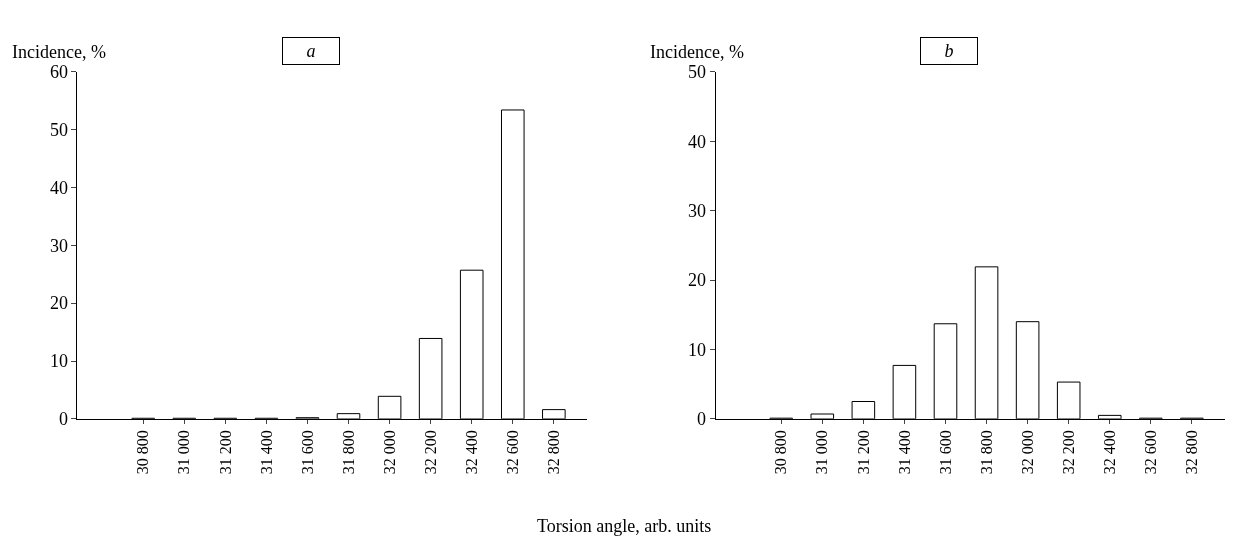  What do you see at coordinates (58, 72) in the screenshot?
I see `y-tick-label: 60` at bounding box center [58, 72].